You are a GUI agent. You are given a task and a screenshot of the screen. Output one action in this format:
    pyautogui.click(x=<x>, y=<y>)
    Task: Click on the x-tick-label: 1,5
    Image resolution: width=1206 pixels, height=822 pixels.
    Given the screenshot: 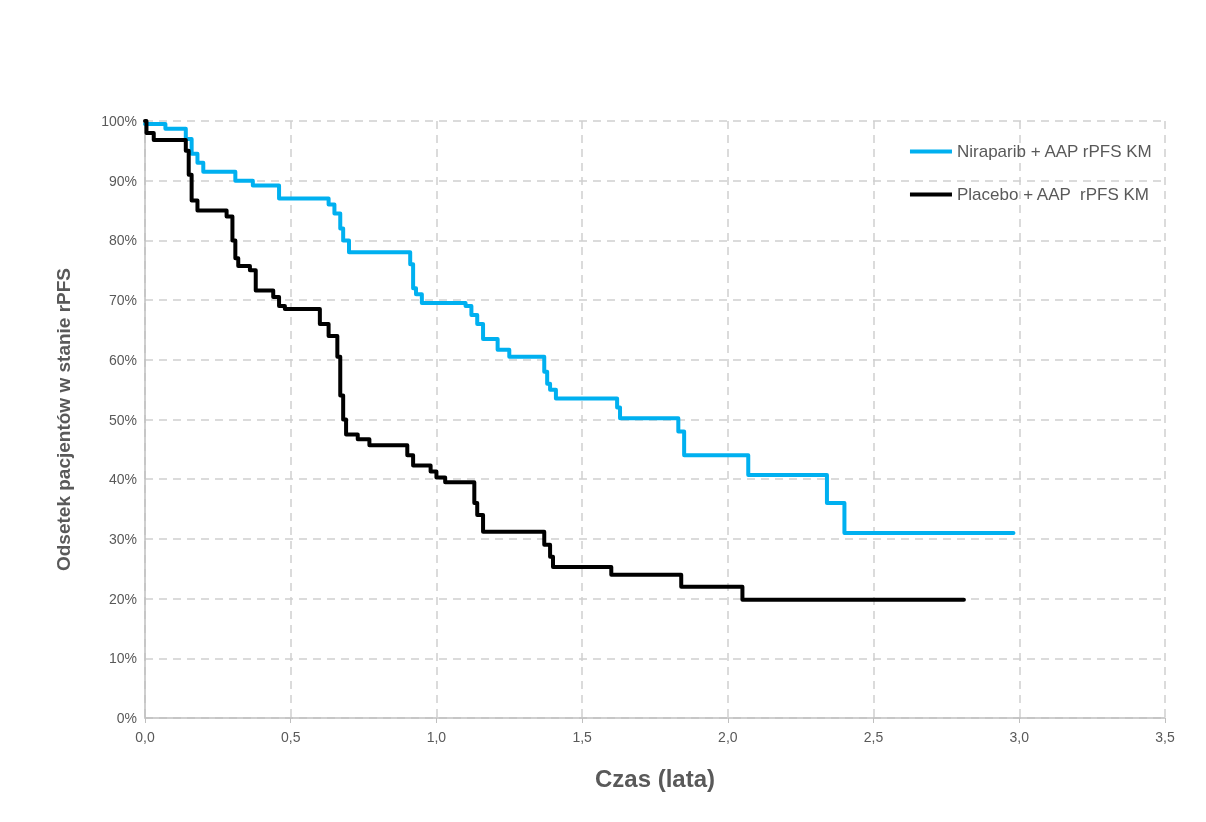 What is the action you would take?
    pyautogui.click(x=582, y=737)
    